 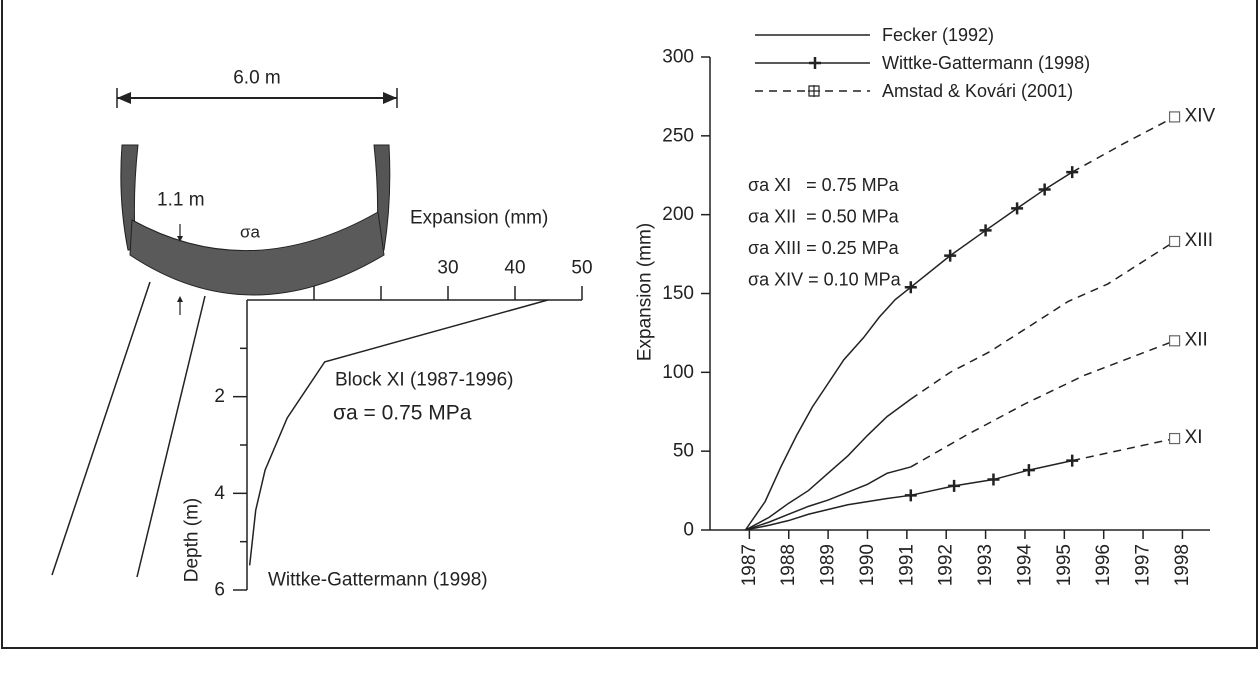 What do you see at coordinates (977, 91) in the screenshot?
I see `legend-label: Amstad & Kovári (2001)` at bounding box center [977, 91].